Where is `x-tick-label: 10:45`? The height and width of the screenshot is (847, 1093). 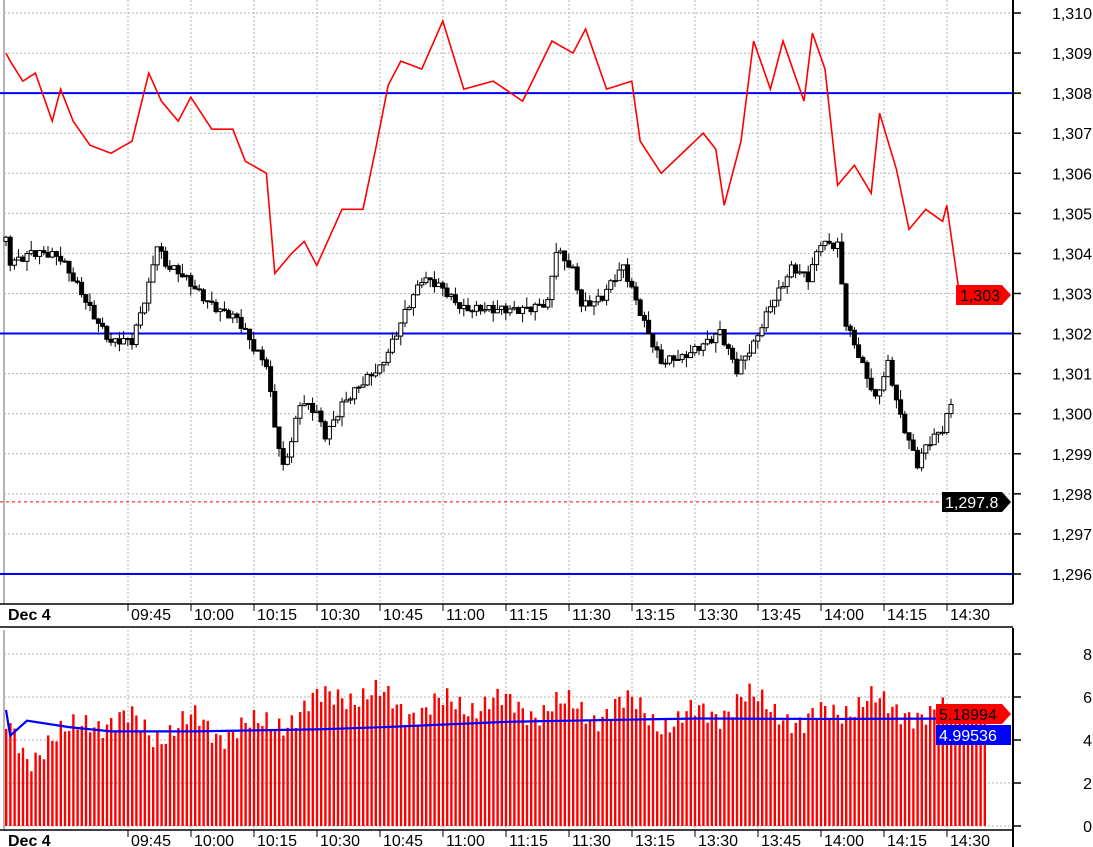 x-tick-label: 10:45 is located at coordinates (403, 840).